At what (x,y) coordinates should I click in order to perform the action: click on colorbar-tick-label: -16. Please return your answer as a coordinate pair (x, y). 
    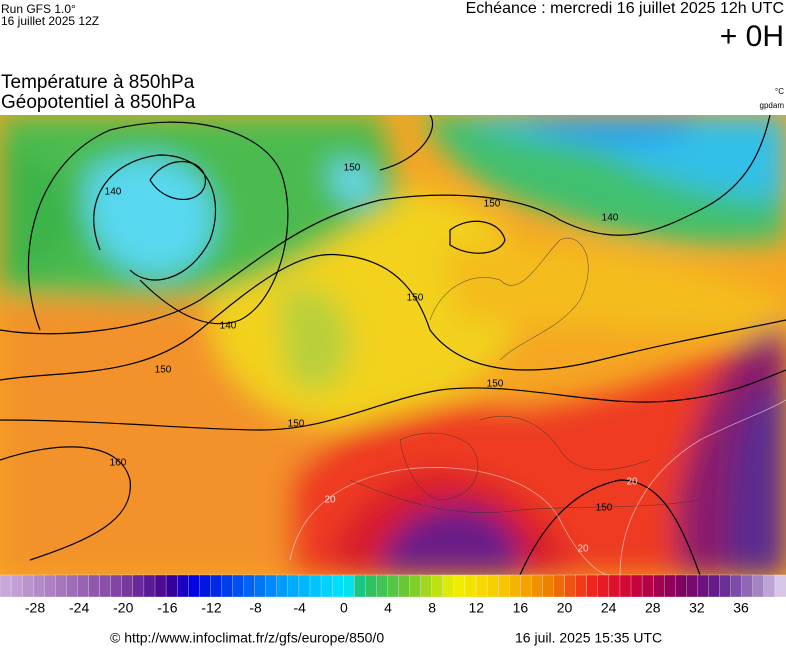
    Looking at the image, I should click on (167, 608).